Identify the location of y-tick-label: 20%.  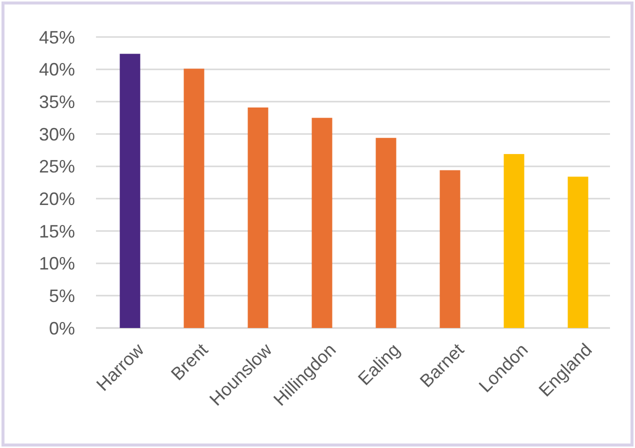
(56, 198).